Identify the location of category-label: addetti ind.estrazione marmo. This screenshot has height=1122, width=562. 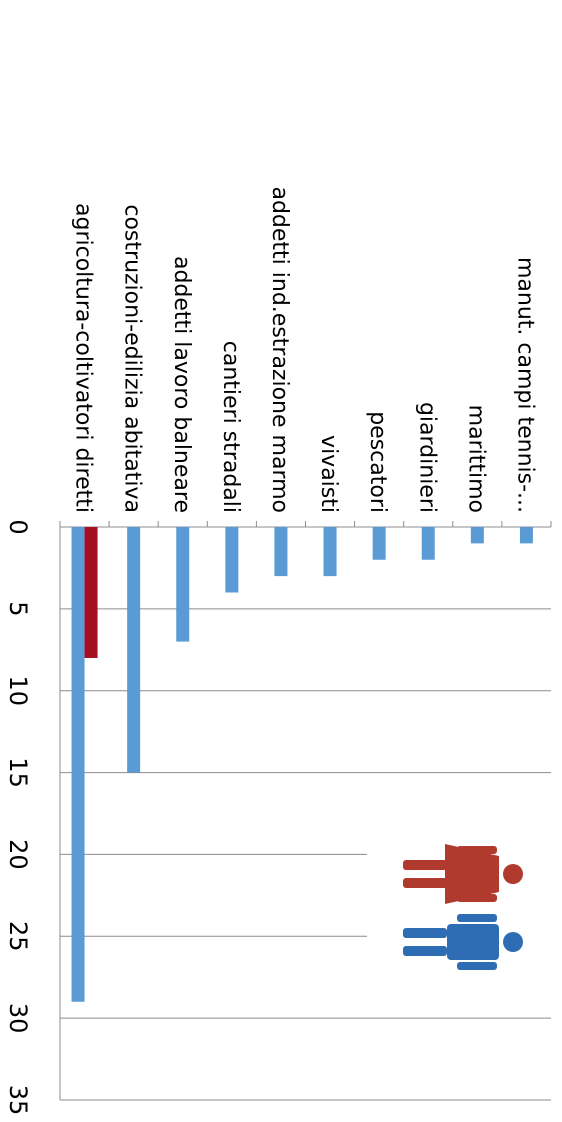
(279, 349).